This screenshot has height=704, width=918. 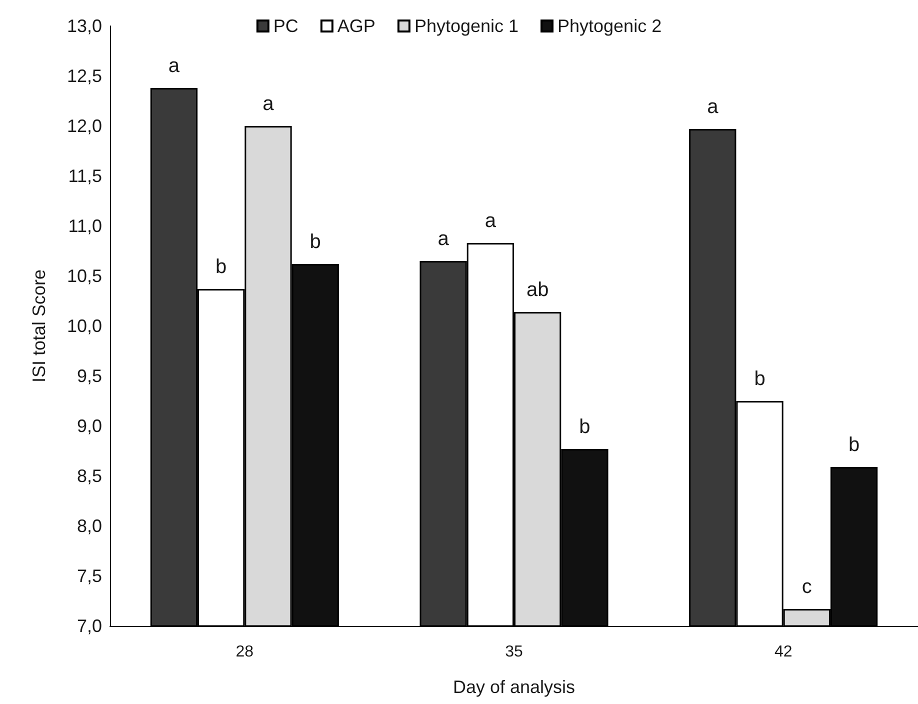 What do you see at coordinates (89, 376) in the screenshot?
I see `y-tick-label: 9,5` at bounding box center [89, 376].